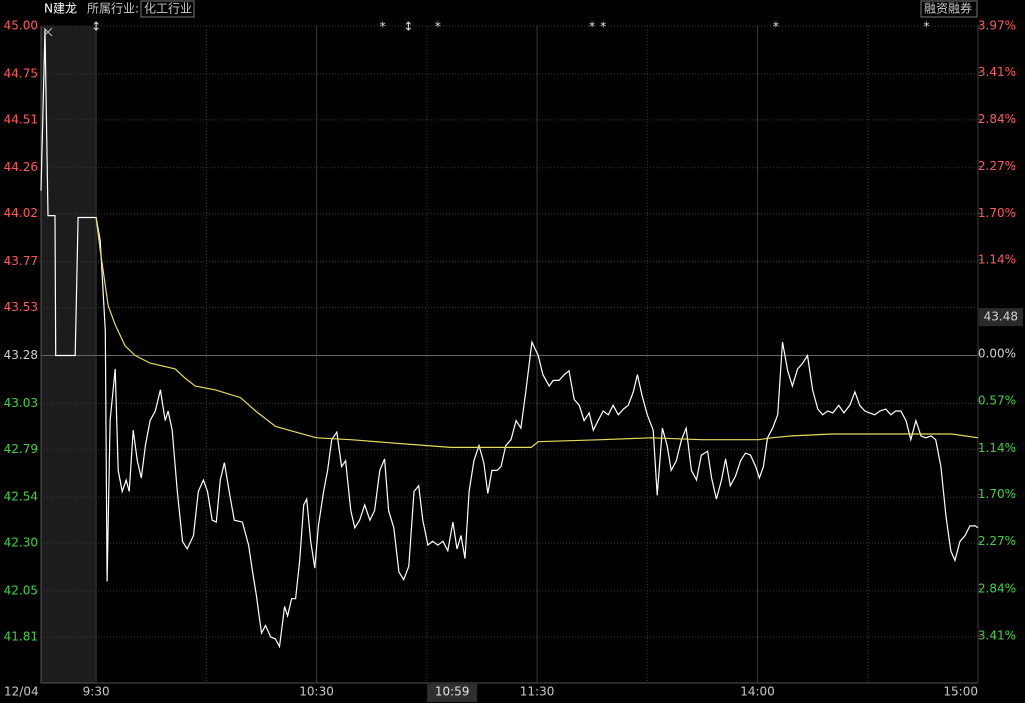 This screenshot has height=703, width=1025. I want to click on y-tick-label: 44.26, so click(21, 167).